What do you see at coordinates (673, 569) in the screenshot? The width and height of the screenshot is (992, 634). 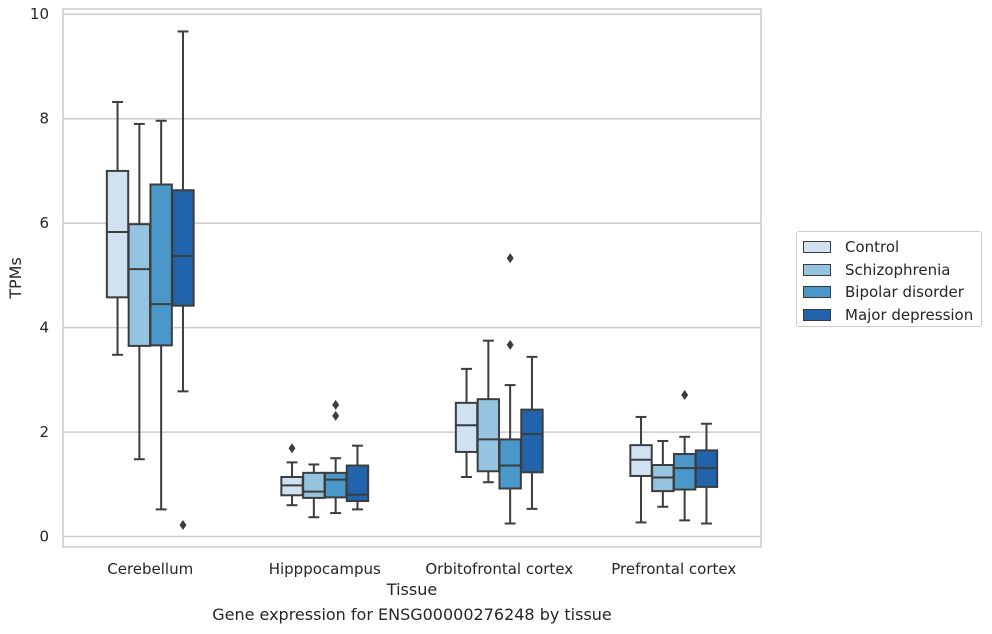 I see `x-tick-label: Prefrontal cortex` at bounding box center [673, 569].